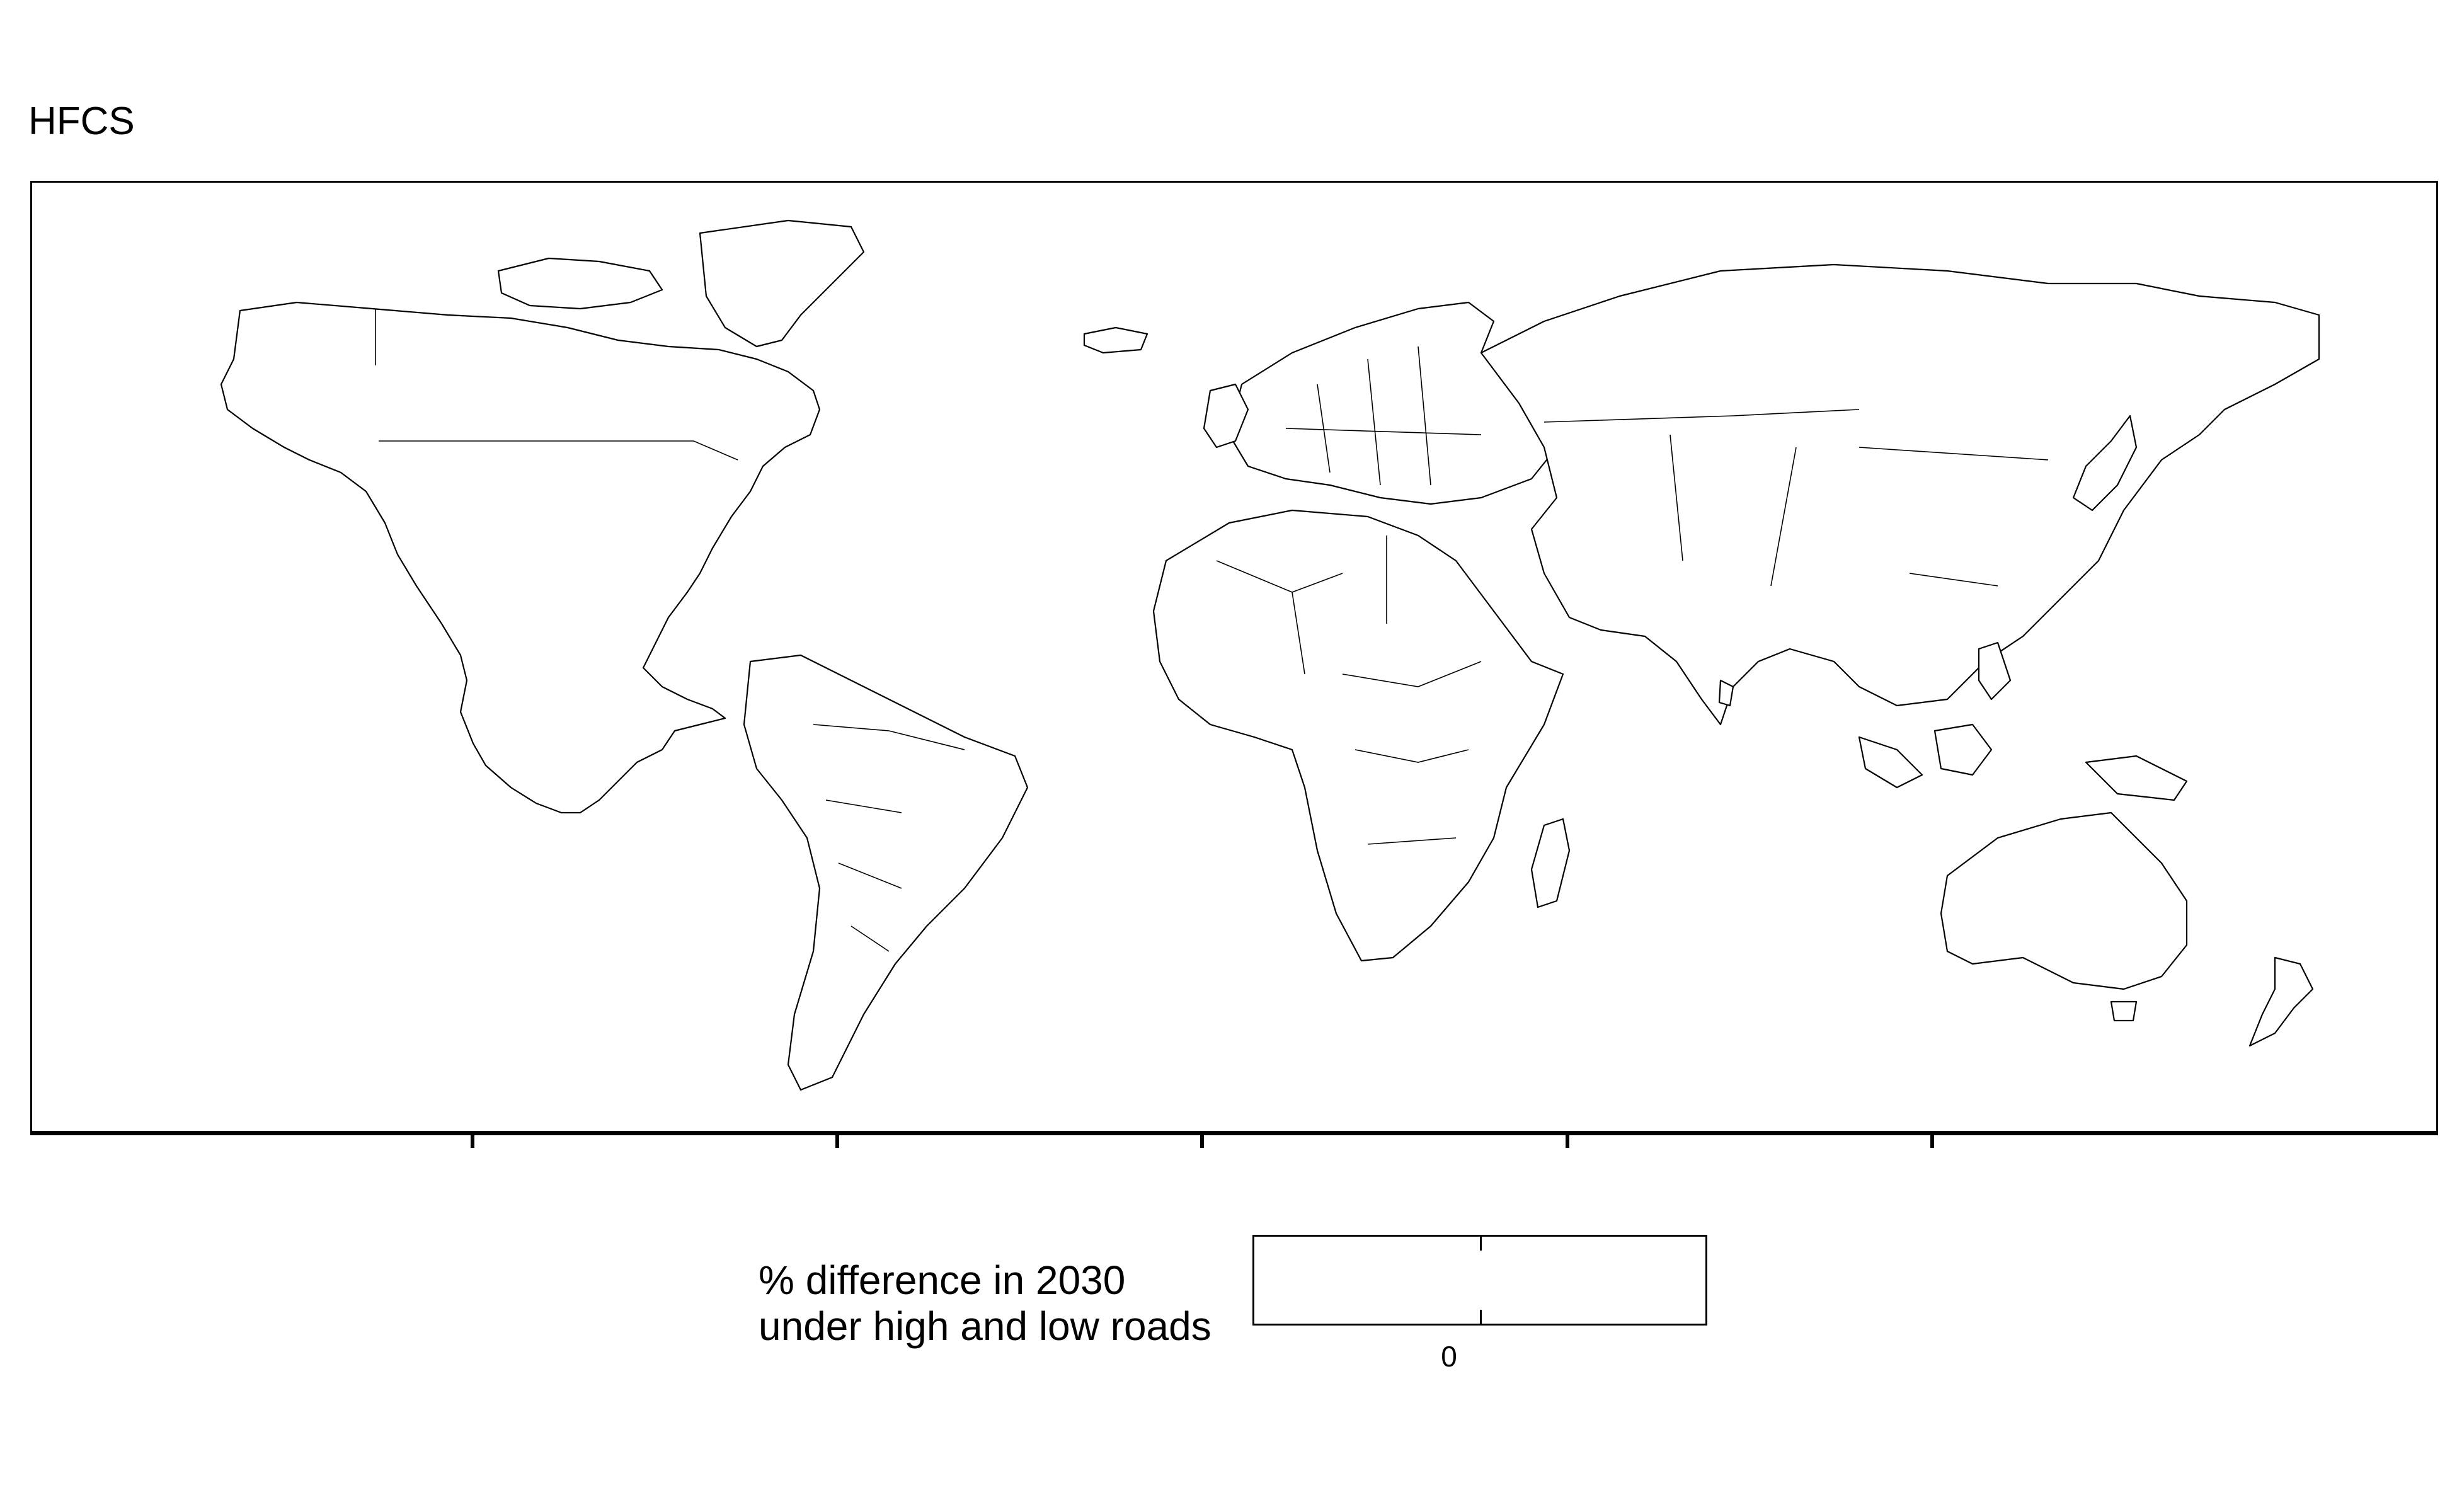 The height and width of the screenshot is (1512, 2457). Describe the element at coordinates (1383, 416) in the screenshot. I see `europe-borders` at that location.